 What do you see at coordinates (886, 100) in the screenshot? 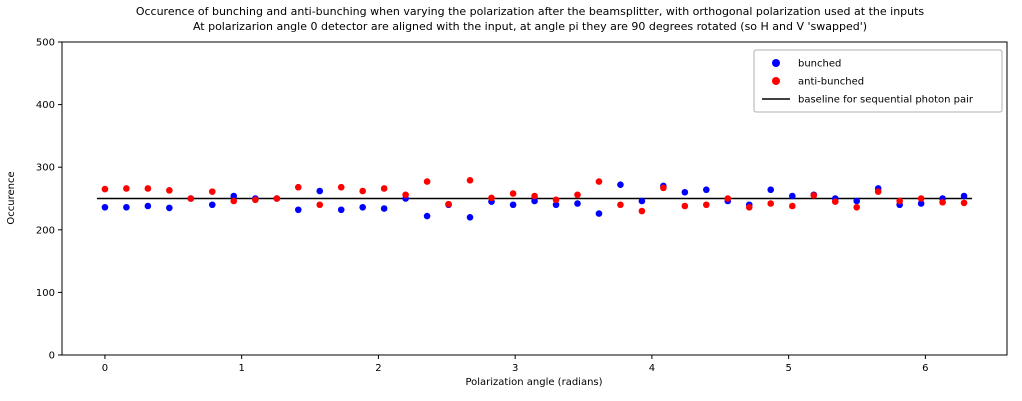
I see `legend-label: baseline for sequential photon pair` at bounding box center [886, 100].